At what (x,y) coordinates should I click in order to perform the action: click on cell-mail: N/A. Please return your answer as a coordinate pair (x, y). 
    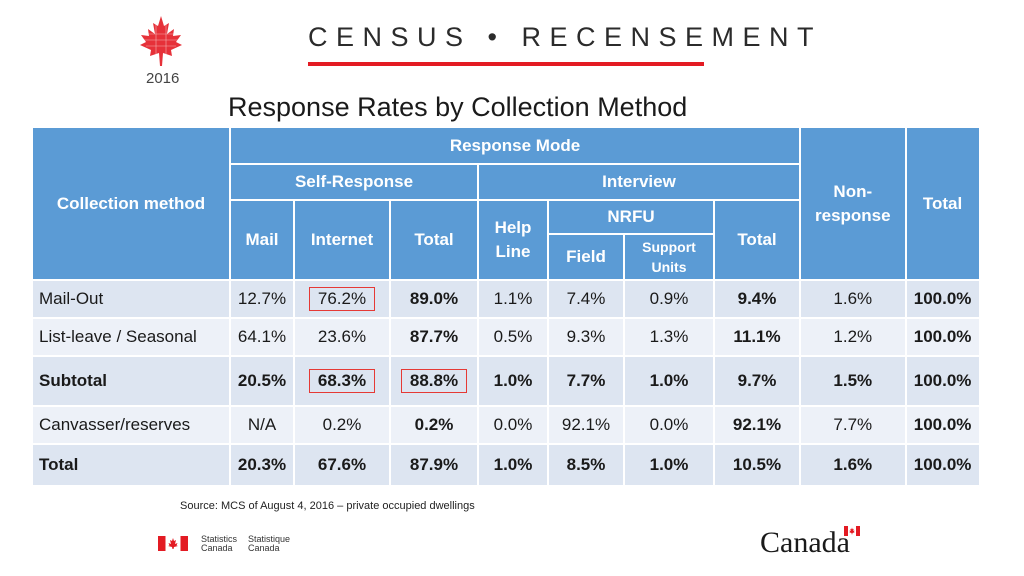
    Looking at the image, I should click on (262, 425).